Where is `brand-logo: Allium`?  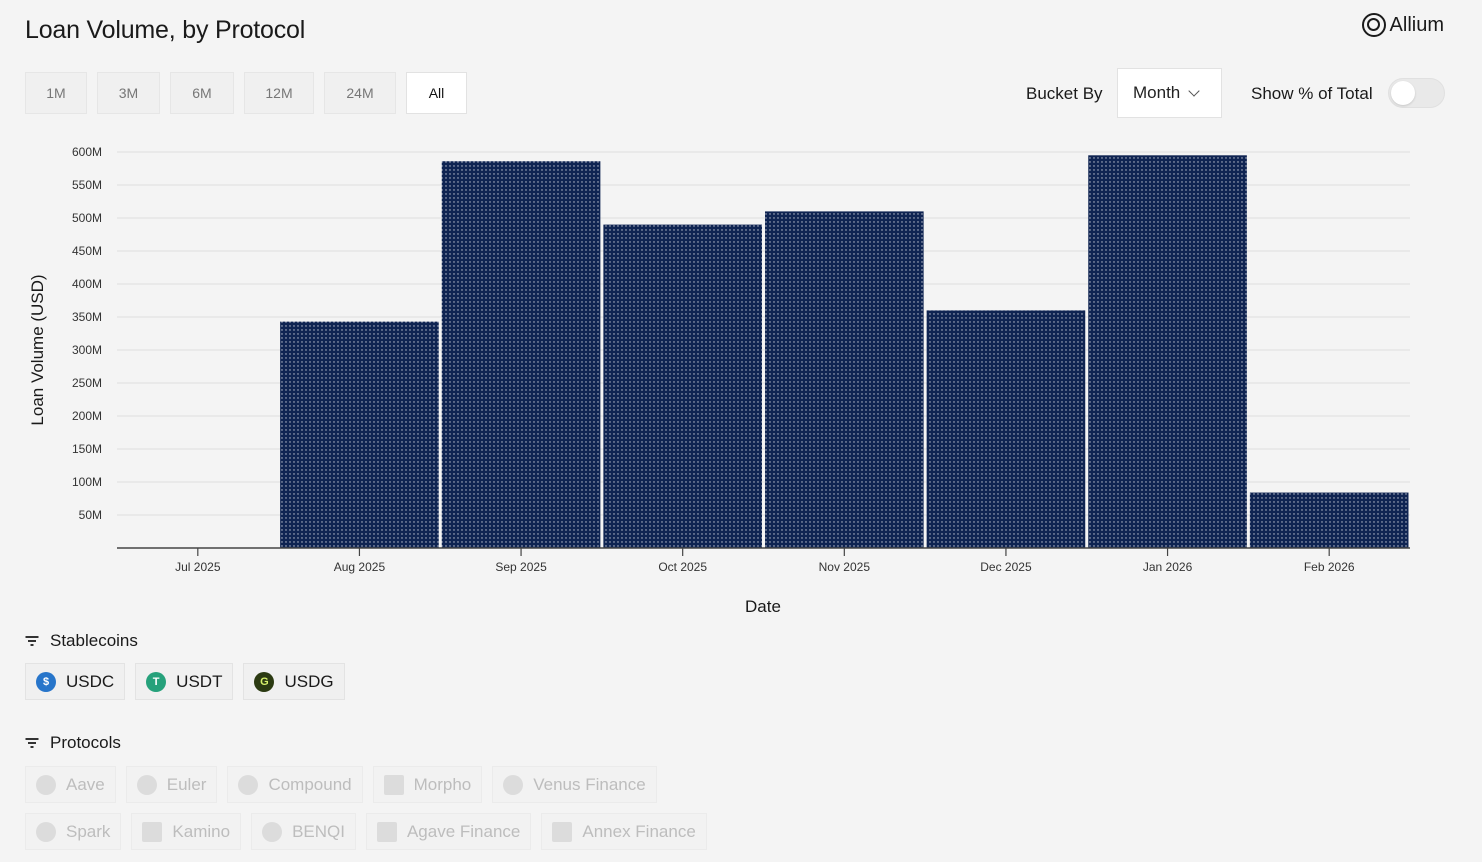
brand-logo: Allium is located at coordinates (1402, 25).